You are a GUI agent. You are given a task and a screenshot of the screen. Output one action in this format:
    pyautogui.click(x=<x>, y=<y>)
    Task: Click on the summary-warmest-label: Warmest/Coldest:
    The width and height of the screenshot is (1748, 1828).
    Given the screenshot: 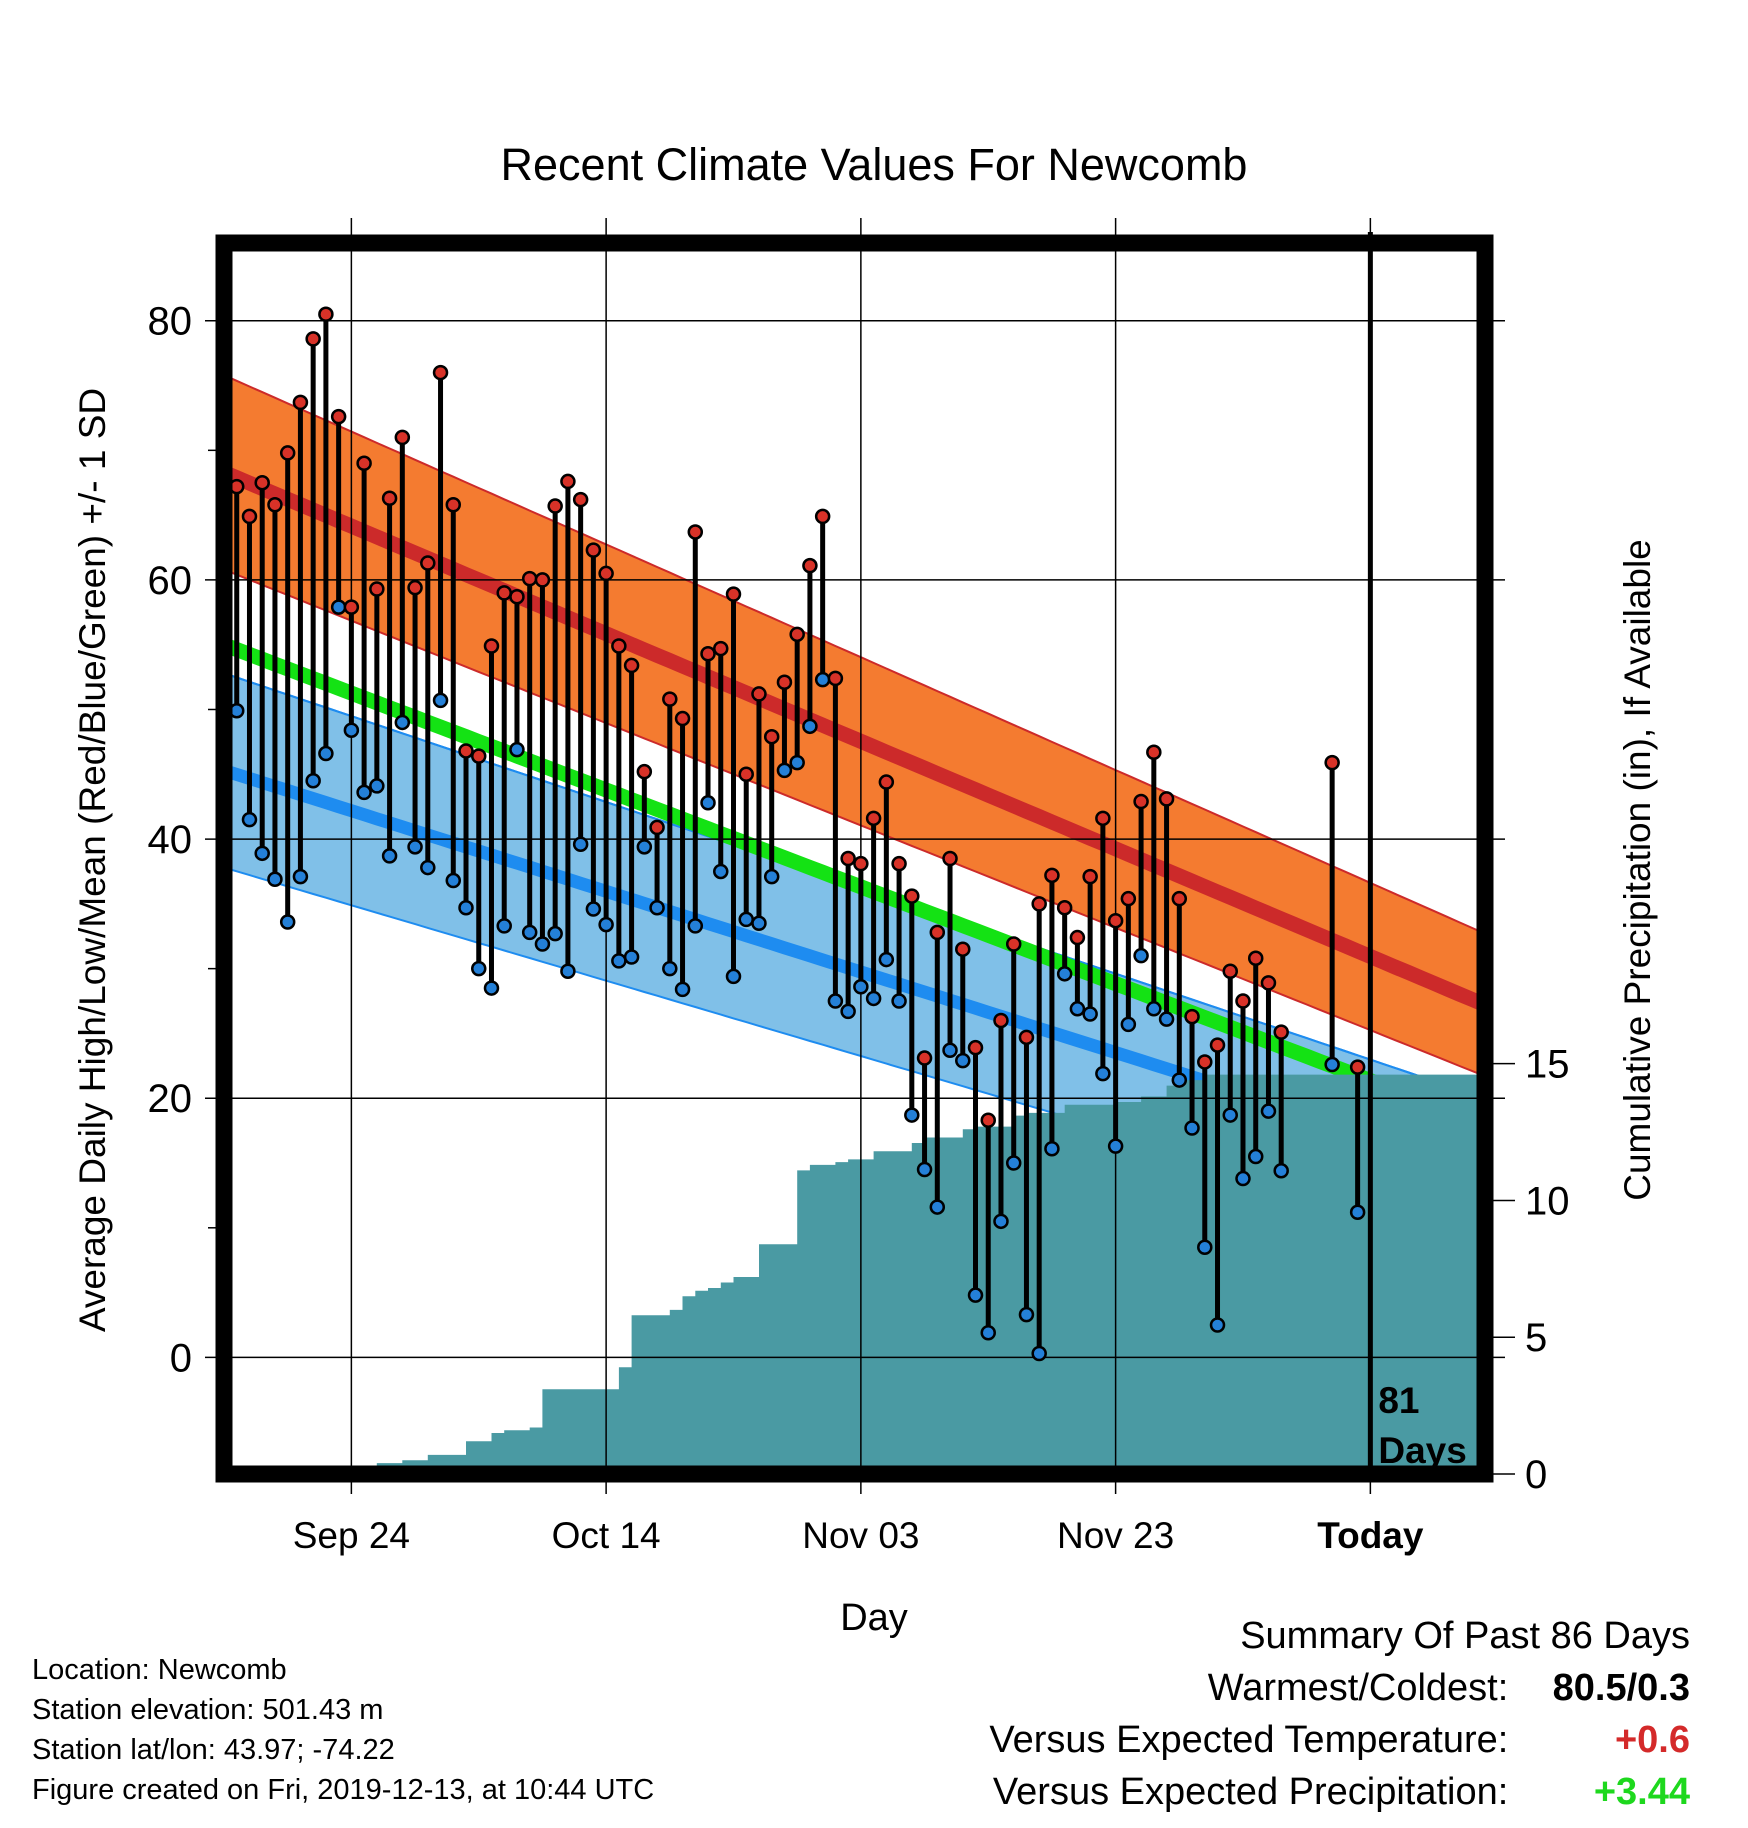 What is the action you would take?
    pyautogui.click(x=1358, y=1688)
    